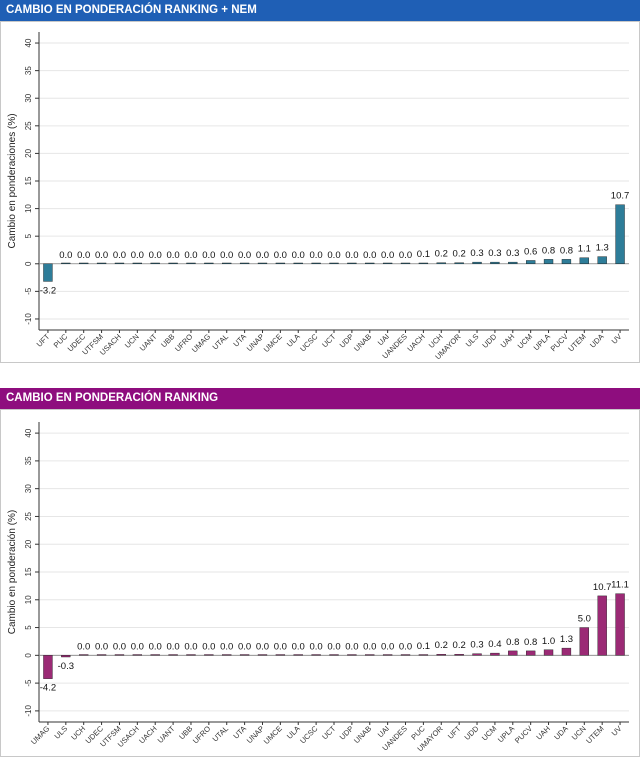 This screenshot has height=757, width=640. I want to click on x-tick-label-UPLA: UPLA, so click(506, 734).